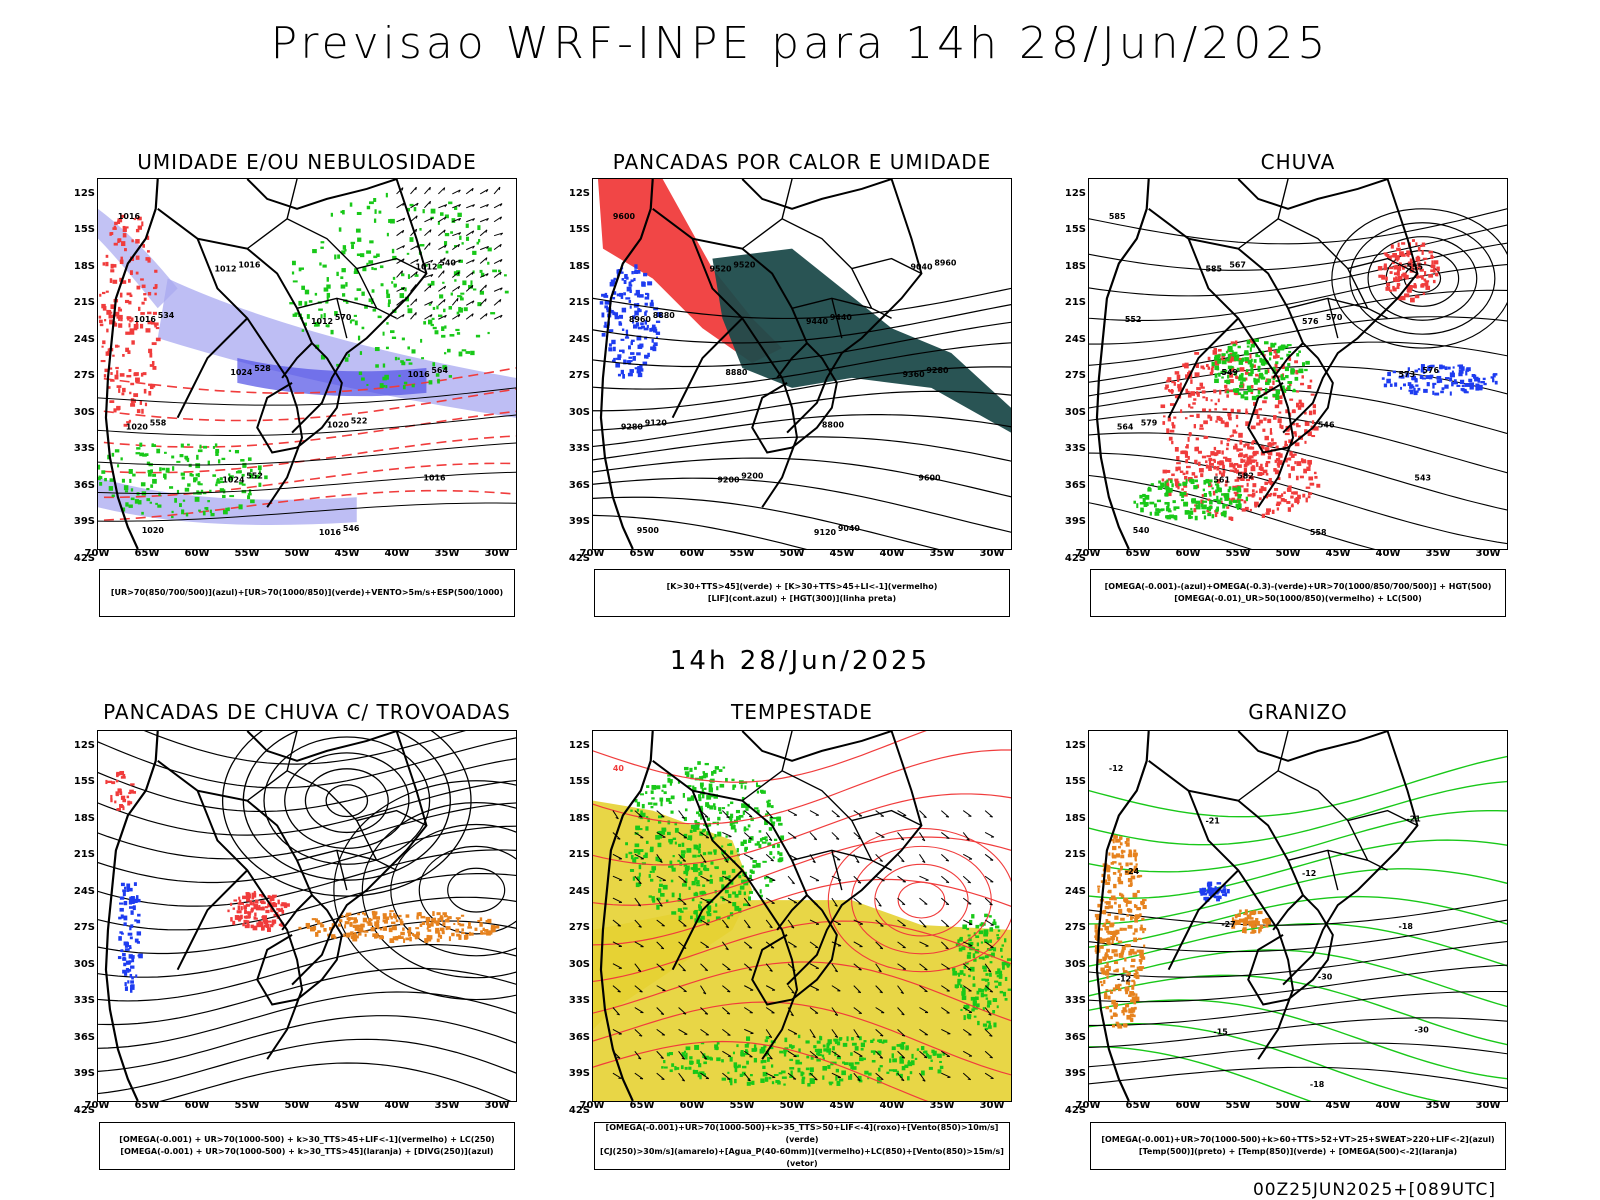  I want to click on contour-label: -18, so click(1317, 1084).